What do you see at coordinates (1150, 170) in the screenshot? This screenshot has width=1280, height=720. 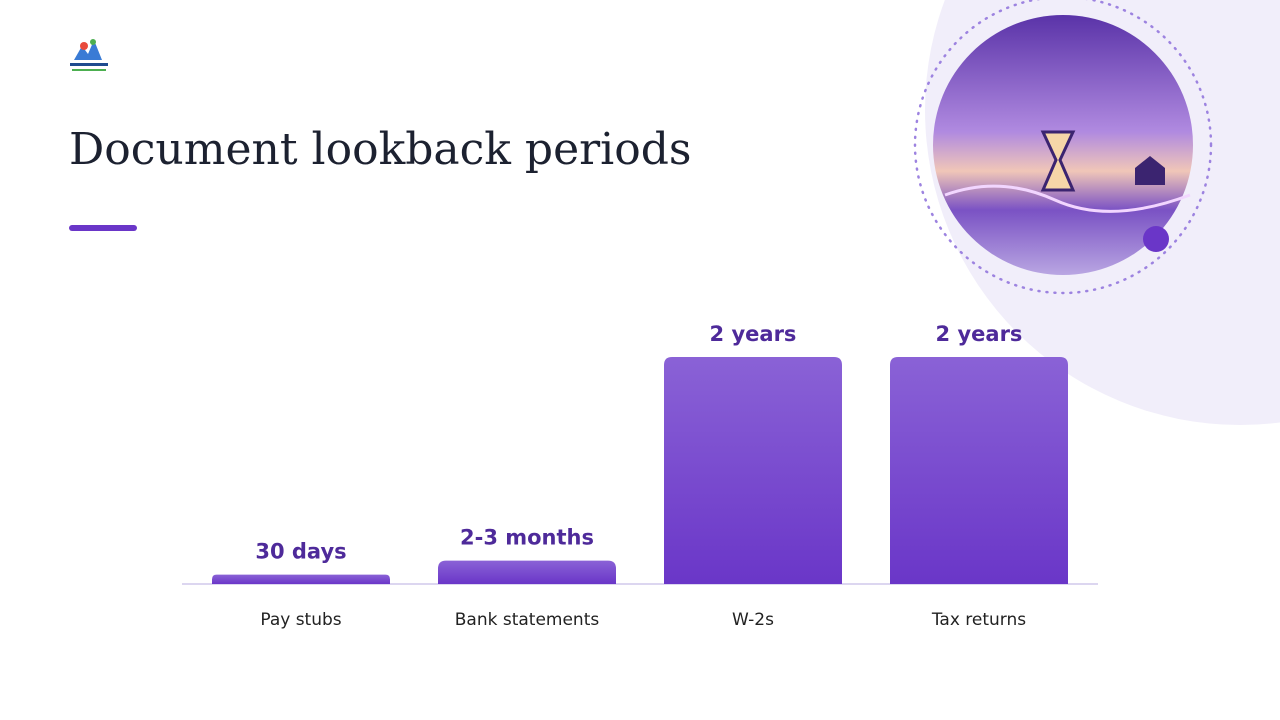 I see `house` at bounding box center [1150, 170].